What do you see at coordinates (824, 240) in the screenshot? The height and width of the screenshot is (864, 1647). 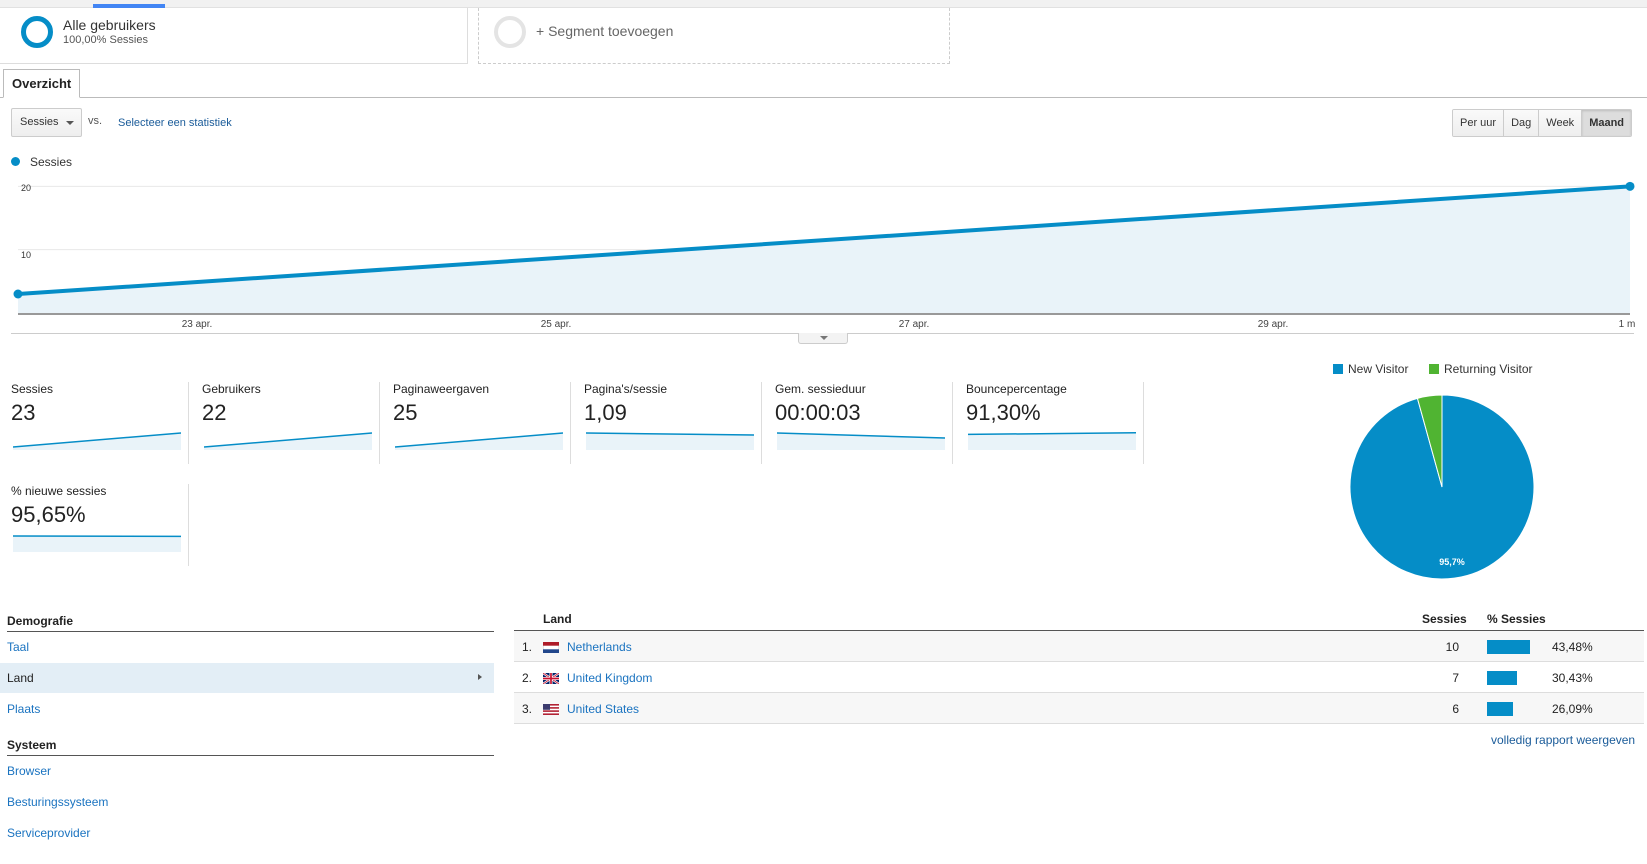 I see `series-line` at bounding box center [824, 240].